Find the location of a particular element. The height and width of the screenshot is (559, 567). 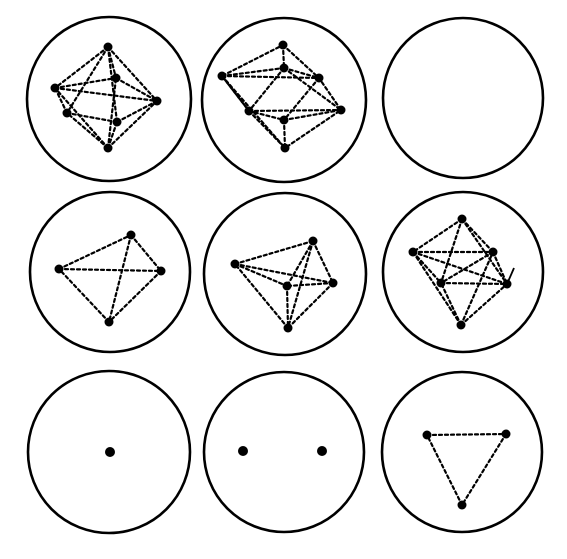

panel-7-circle is located at coordinates (109, 452).